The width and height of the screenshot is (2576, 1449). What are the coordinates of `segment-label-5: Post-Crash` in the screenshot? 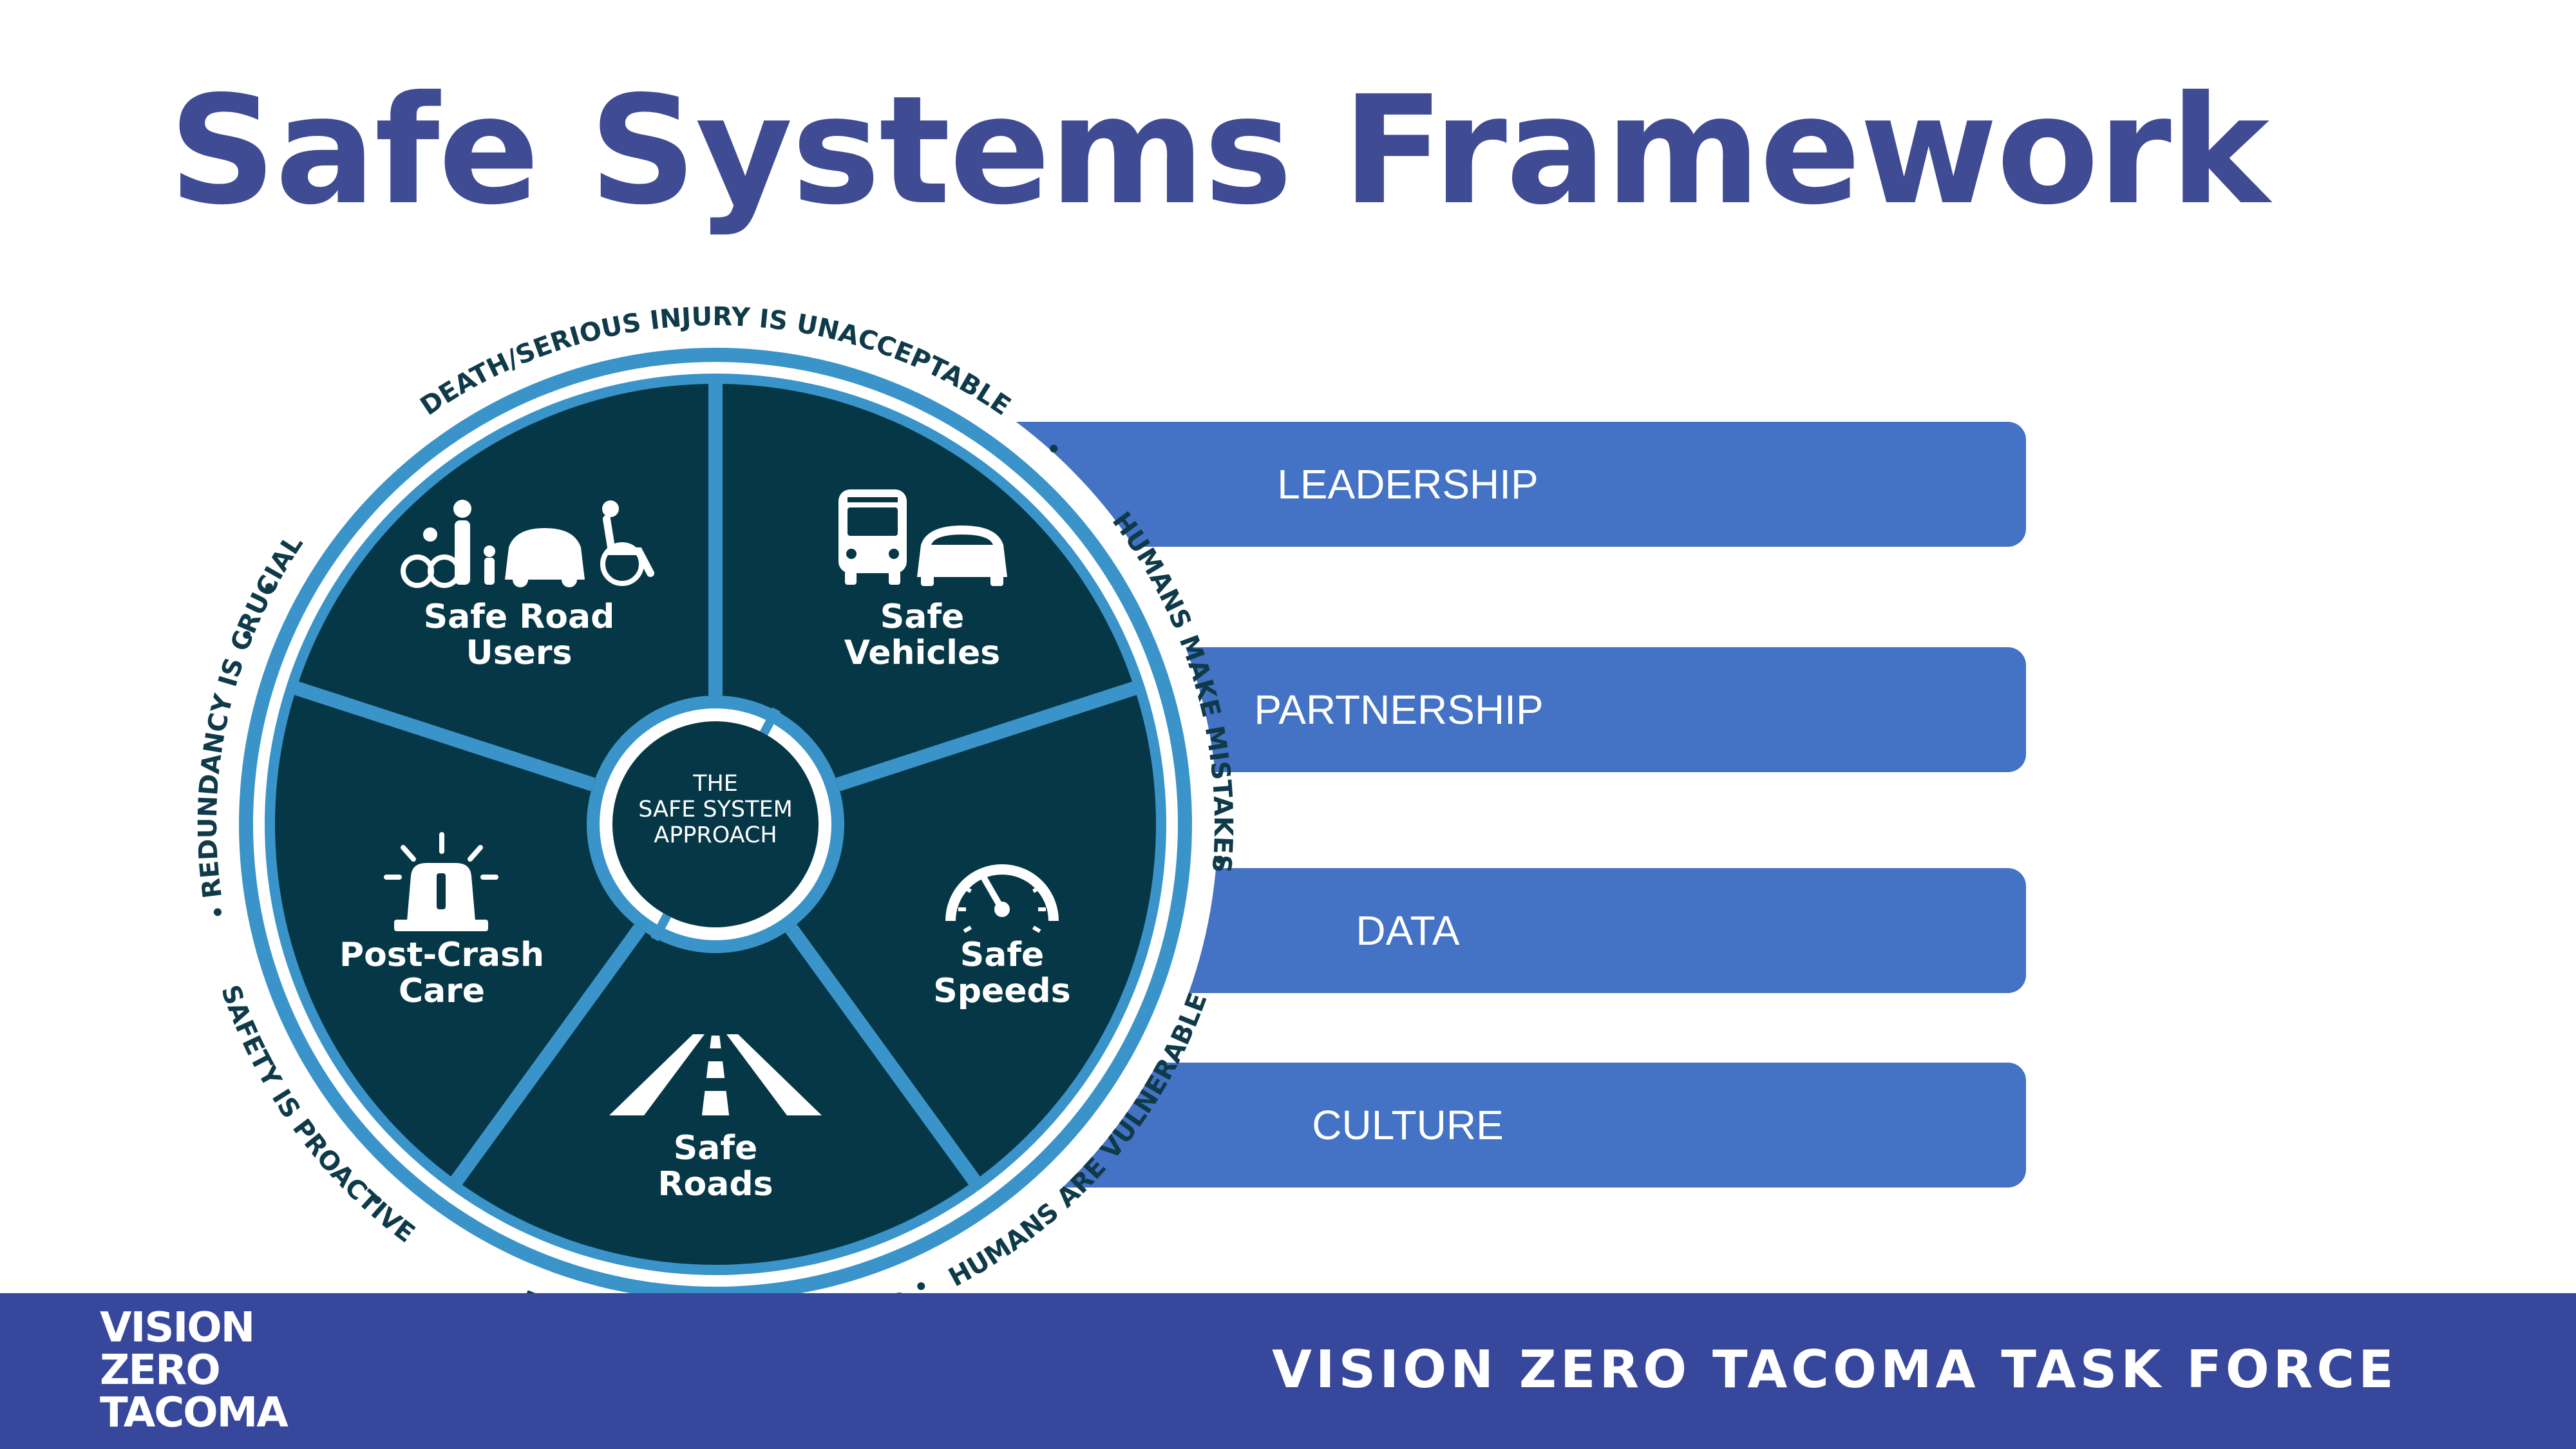 It's located at (442, 955).